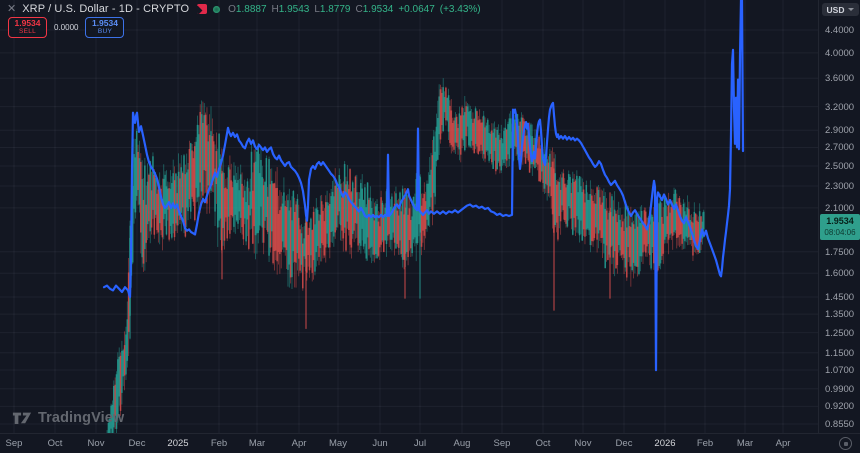 This screenshot has width=860, height=453. Describe the element at coordinates (851, 9) in the screenshot. I see `chevron-down-icon` at that location.